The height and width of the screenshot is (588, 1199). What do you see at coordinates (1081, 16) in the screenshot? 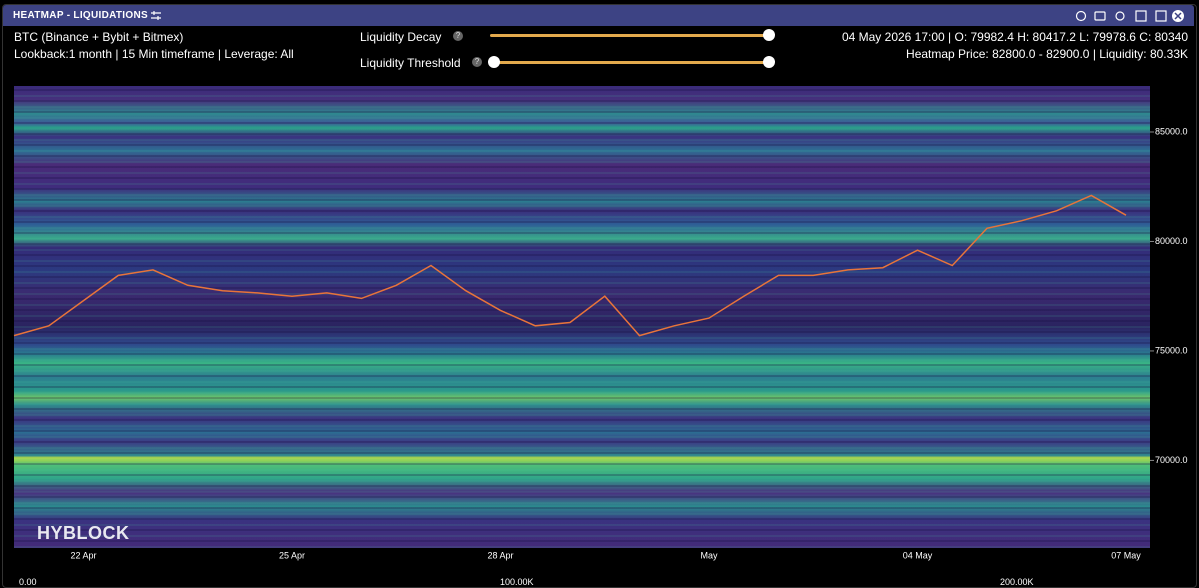
I see `refresh-icon` at bounding box center [1081, 16].